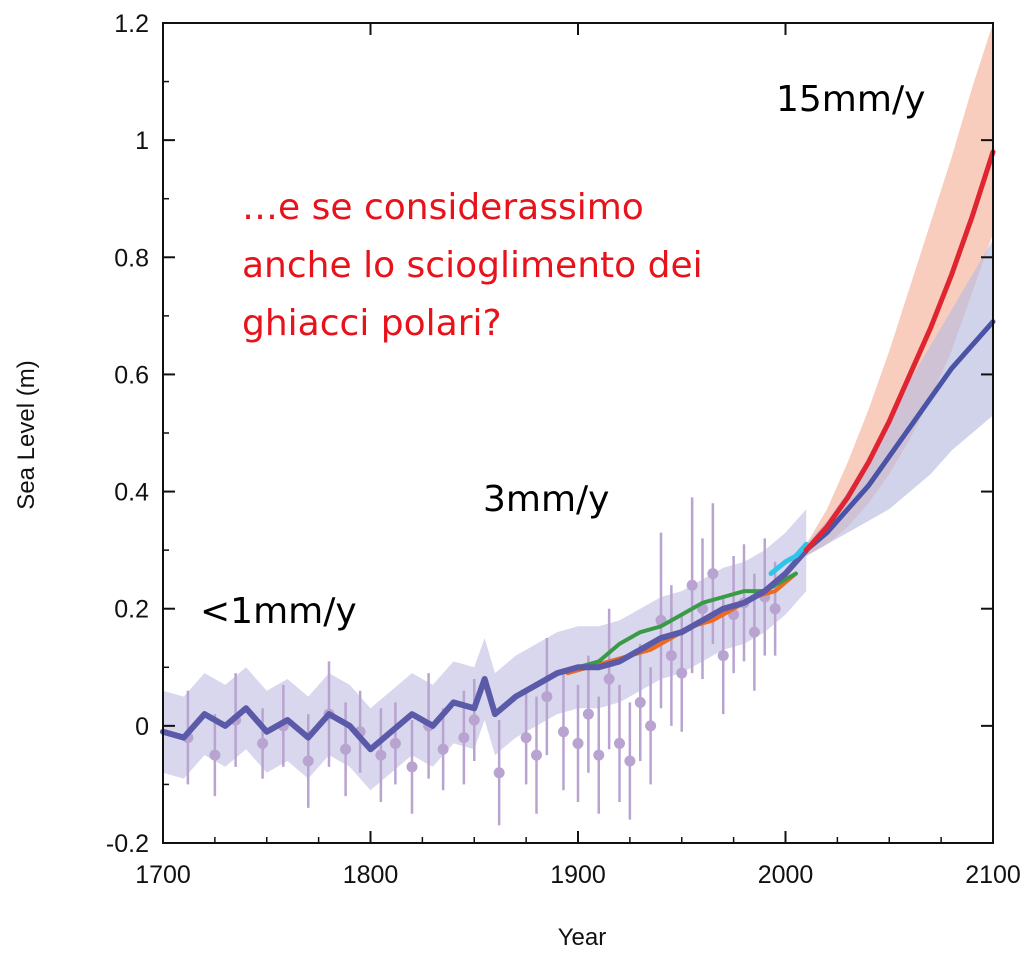 This screenshot has width=1034, height=956. I want to click on high-scenario-line, so click(899, 351).